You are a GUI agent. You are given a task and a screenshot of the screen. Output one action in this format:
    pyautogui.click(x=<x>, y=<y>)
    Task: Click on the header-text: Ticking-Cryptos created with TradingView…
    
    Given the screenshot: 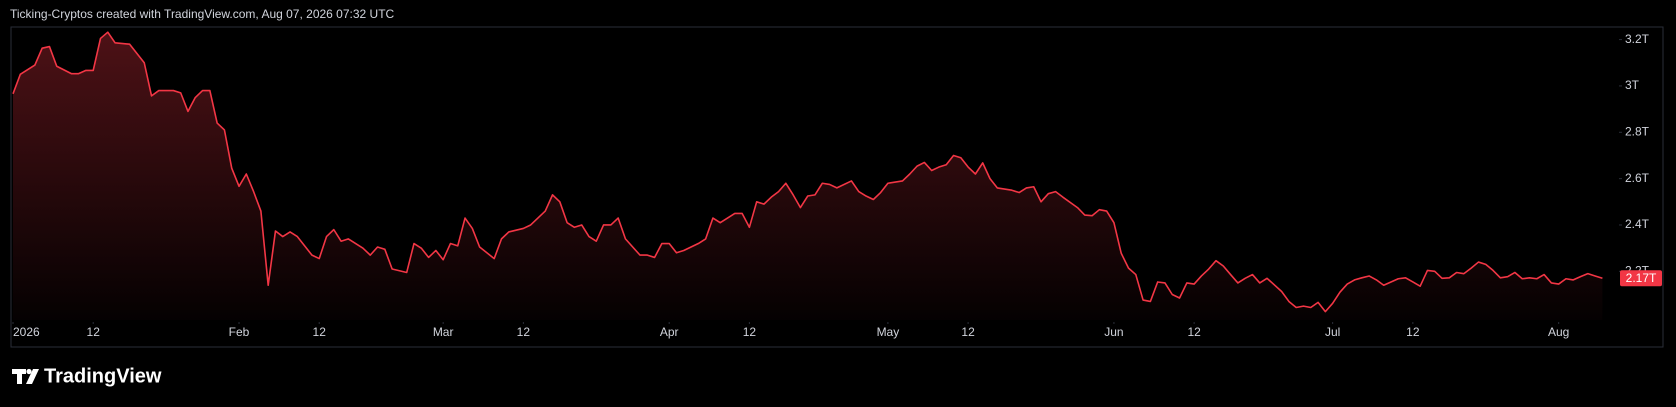 What is the action you would take?
    pyautogui.click(x=202, y=14)
    